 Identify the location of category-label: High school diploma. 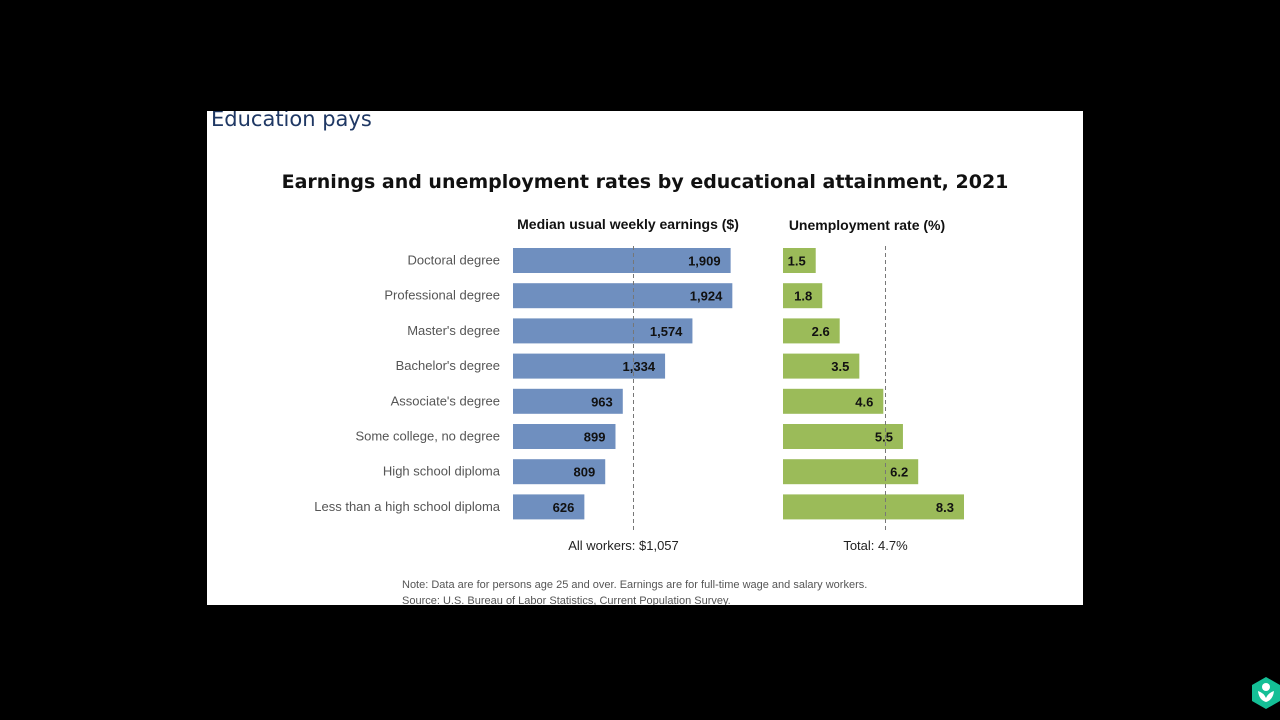
(442, 471).